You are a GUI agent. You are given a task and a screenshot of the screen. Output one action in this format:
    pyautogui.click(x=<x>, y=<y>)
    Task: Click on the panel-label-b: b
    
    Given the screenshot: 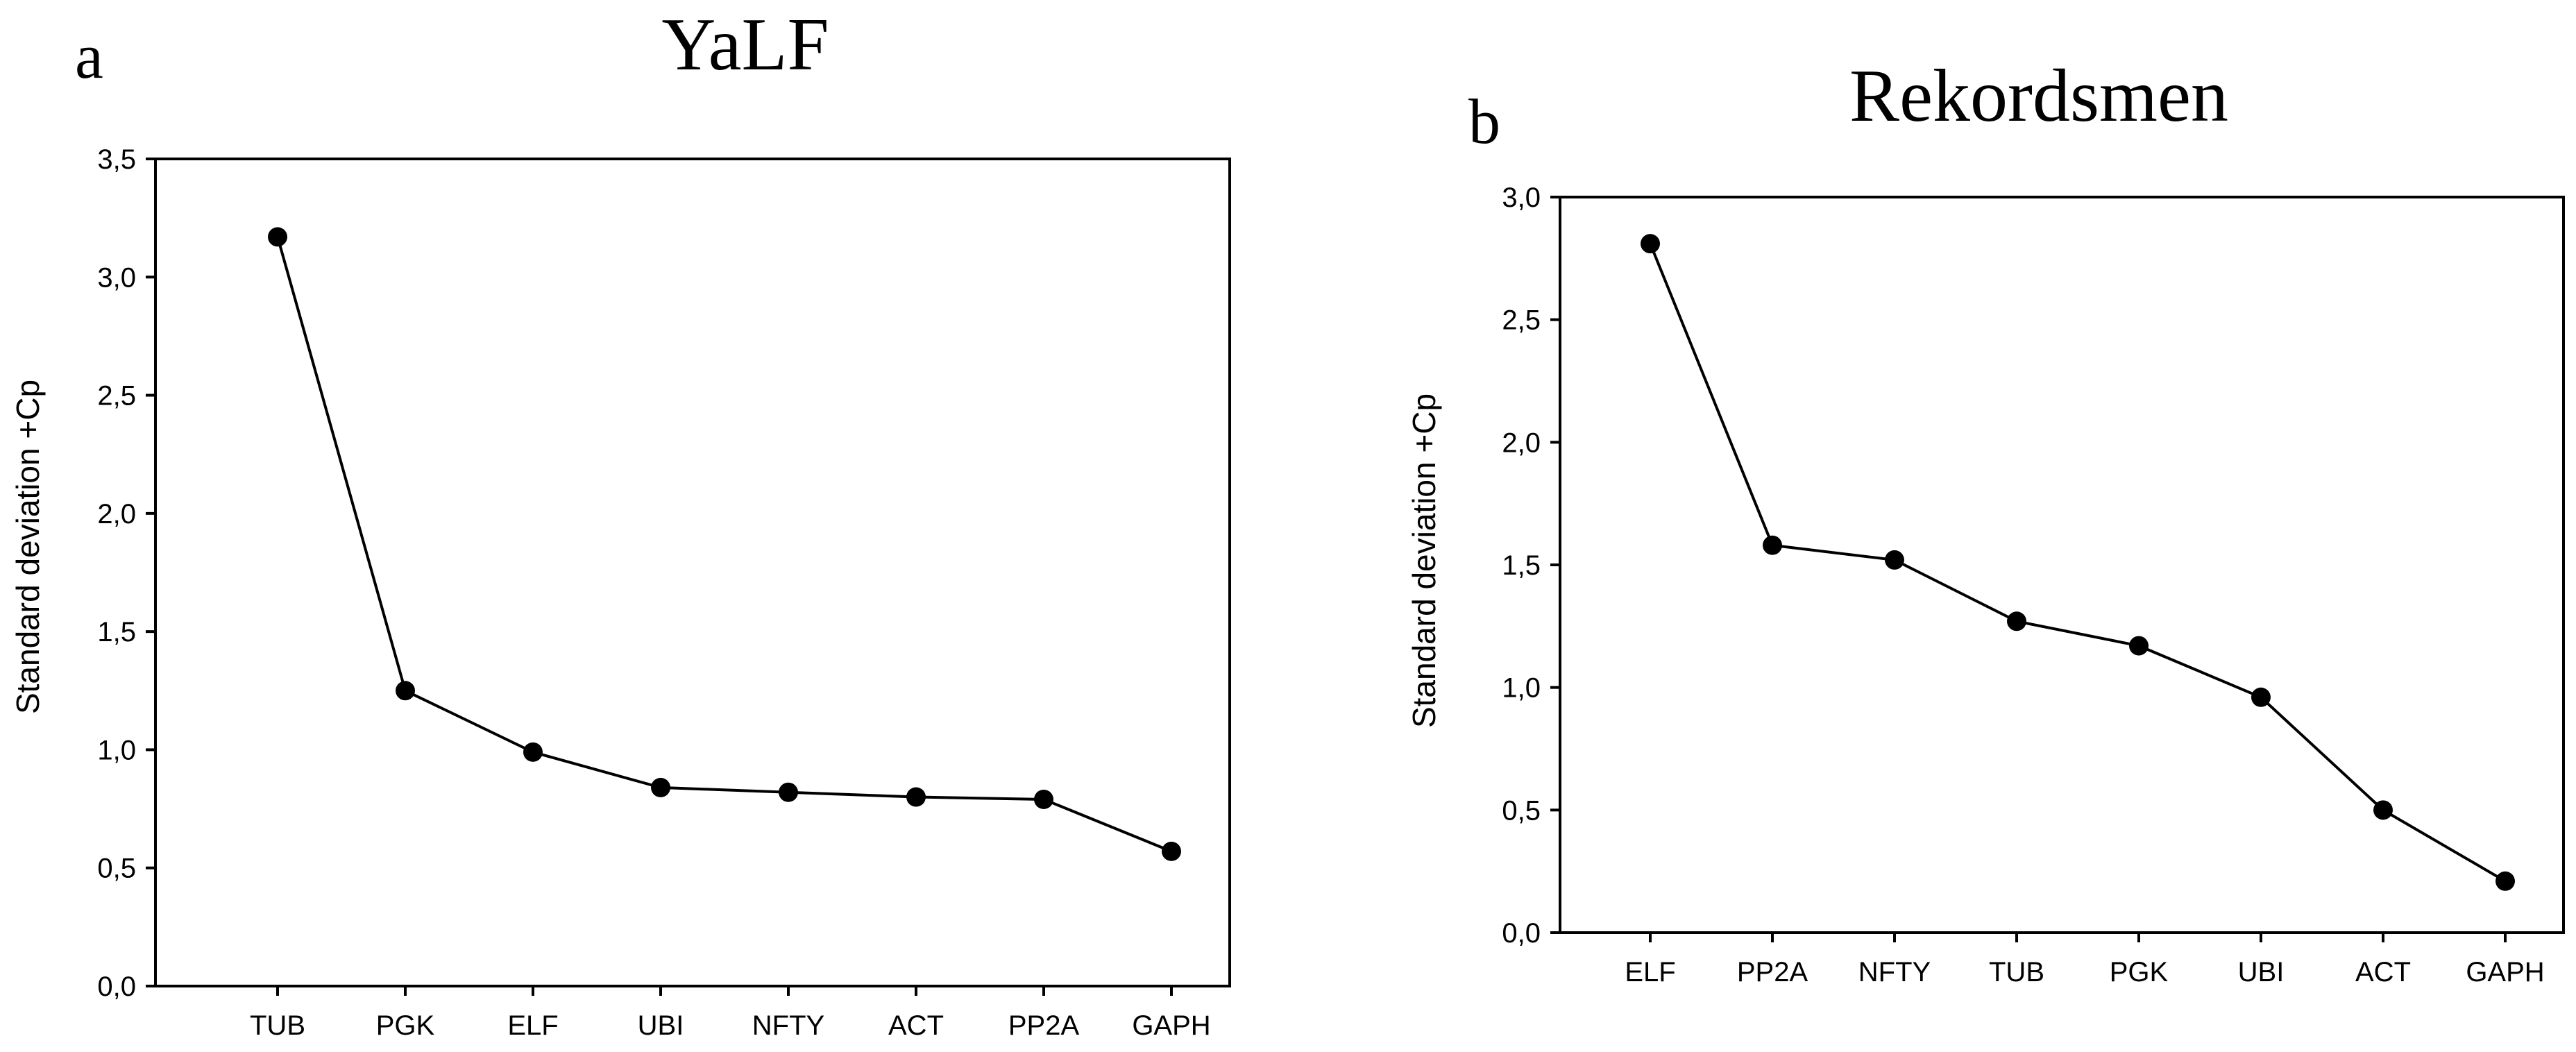 What is the action you would take?
    pyautogui.click(x=1484, y=121)
    